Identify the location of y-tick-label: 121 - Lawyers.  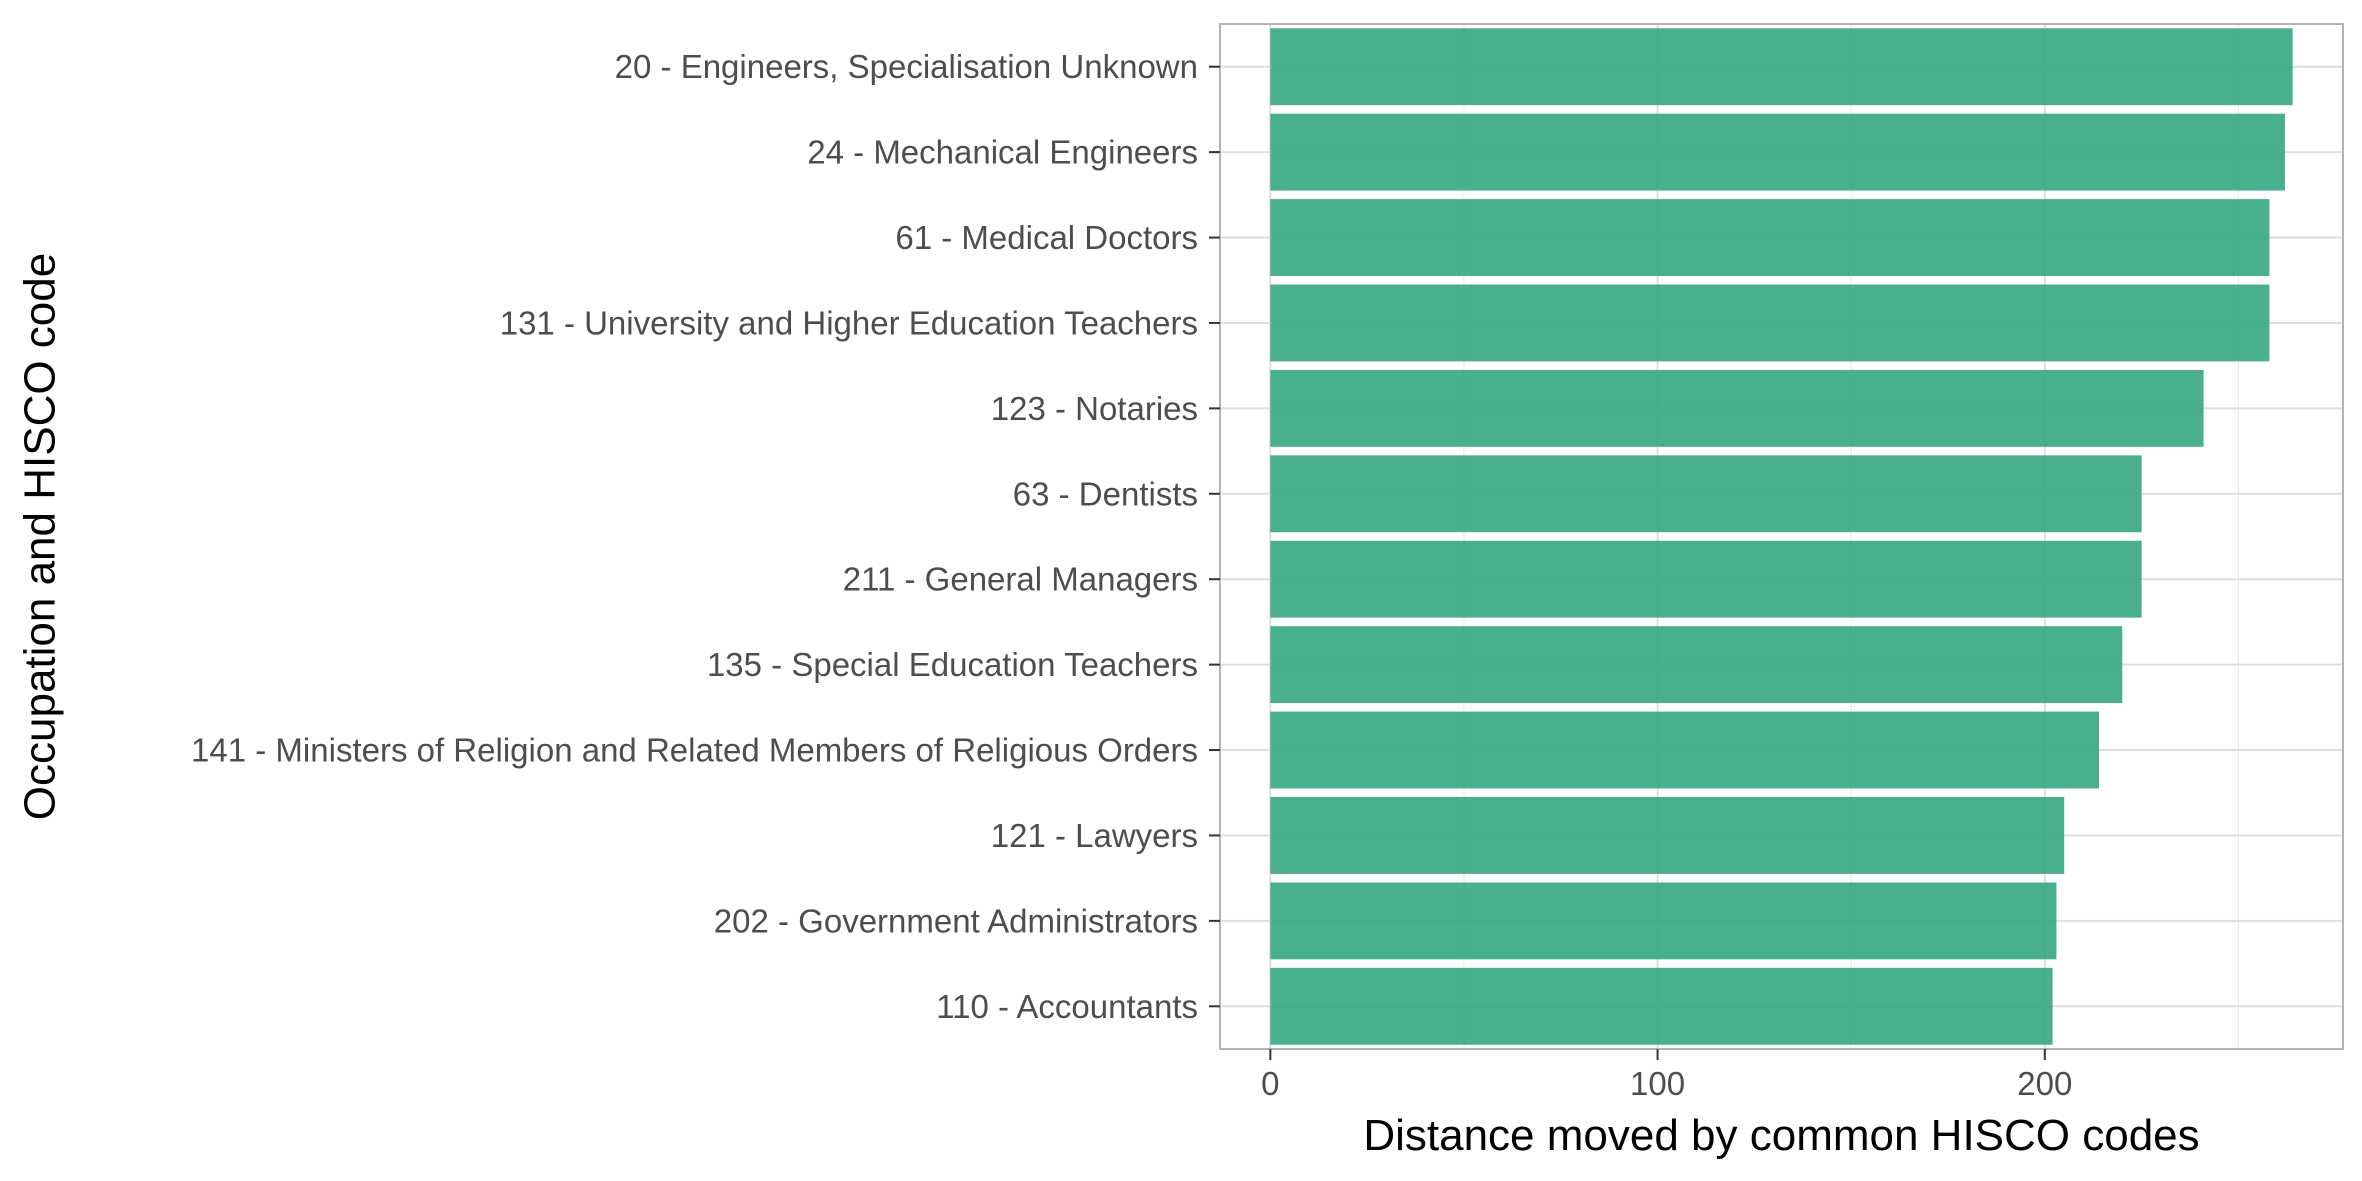
(1094, 835).